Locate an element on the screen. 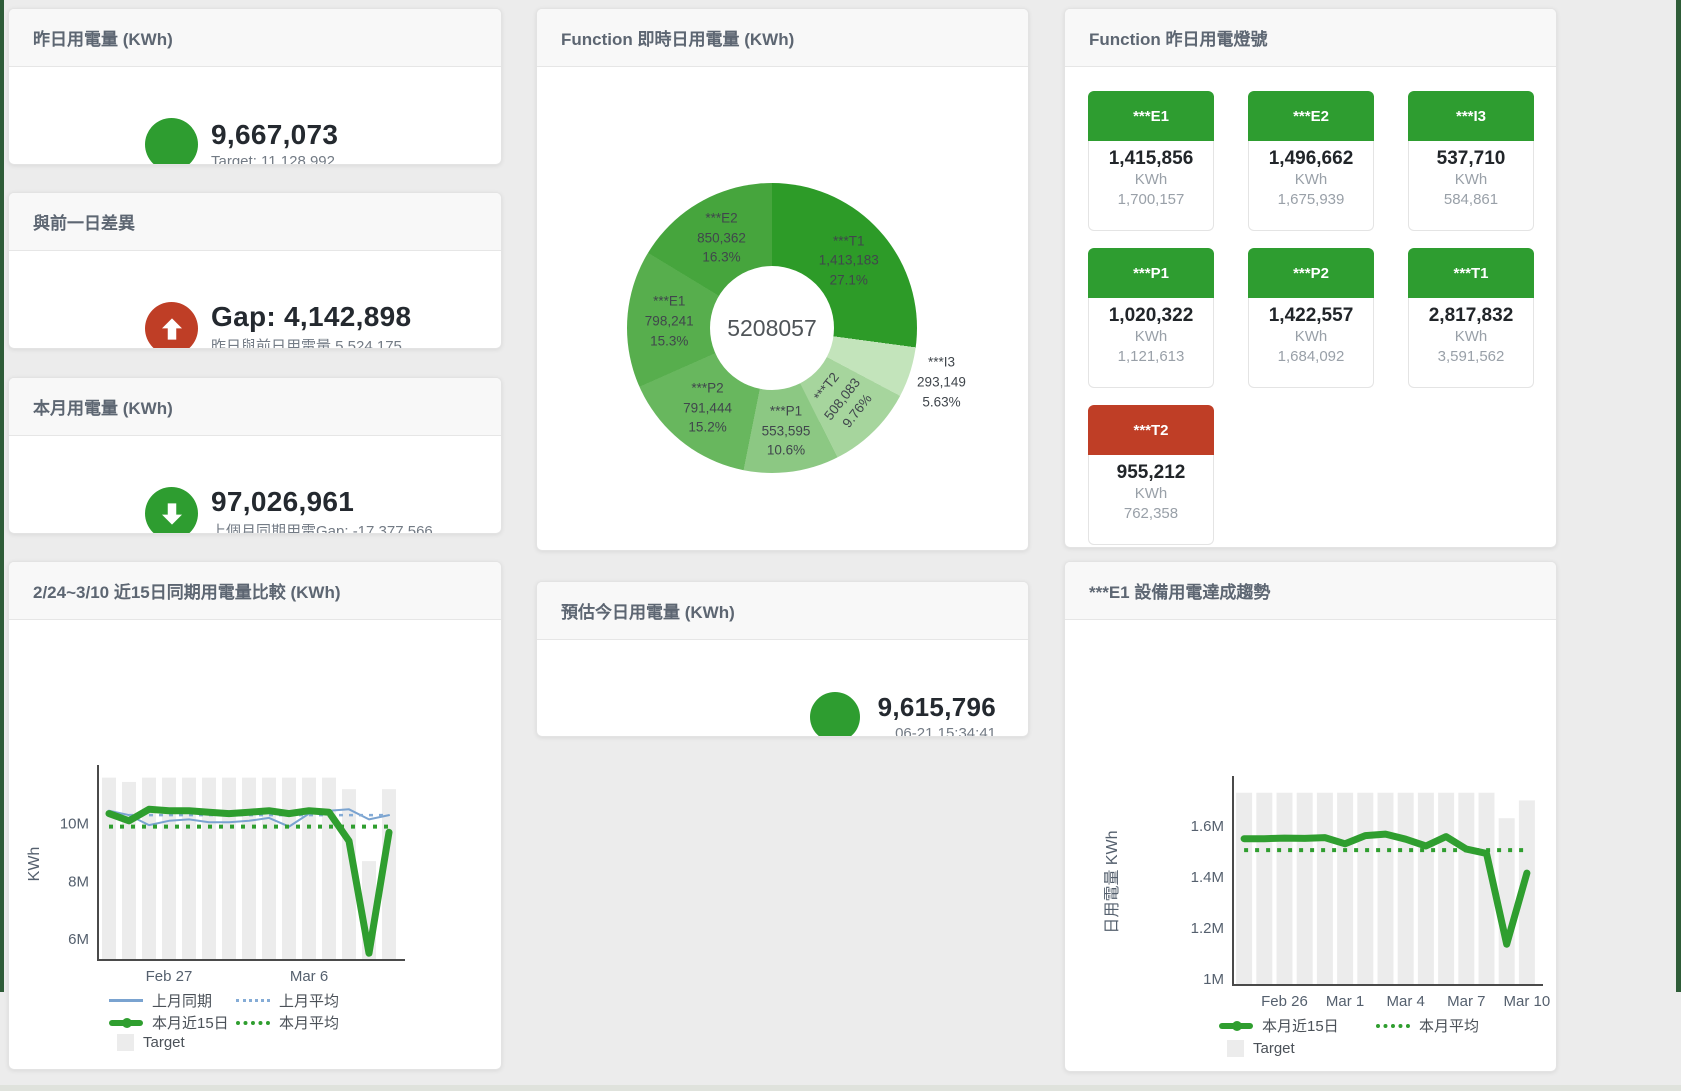  legend-item-上月平均: 上月平均 is located at coordinates (287, 1000).